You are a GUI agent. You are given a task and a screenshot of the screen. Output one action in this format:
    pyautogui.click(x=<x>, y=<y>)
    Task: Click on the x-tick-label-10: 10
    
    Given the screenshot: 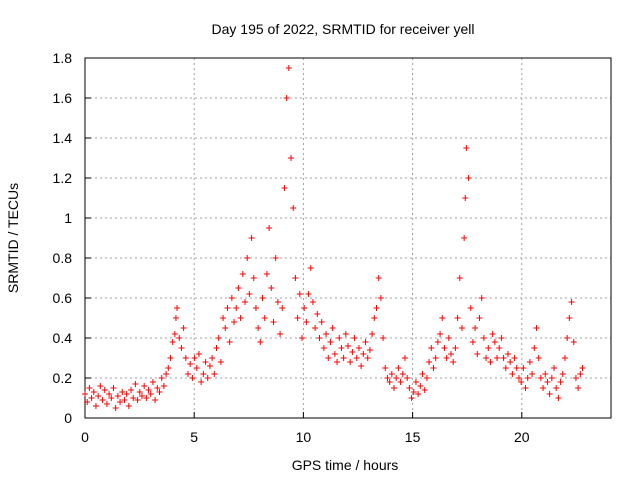 What is the action you would take?
    pyautogui.click(x=304, y=437)
    